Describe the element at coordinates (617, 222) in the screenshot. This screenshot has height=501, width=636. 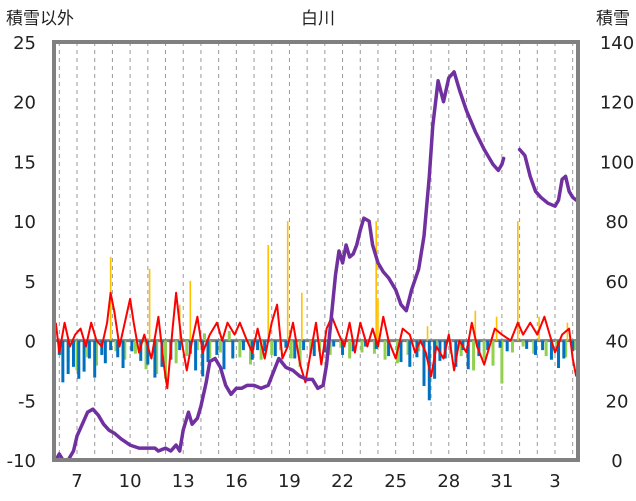
I see `y-right-tick-label: 80` at that location.